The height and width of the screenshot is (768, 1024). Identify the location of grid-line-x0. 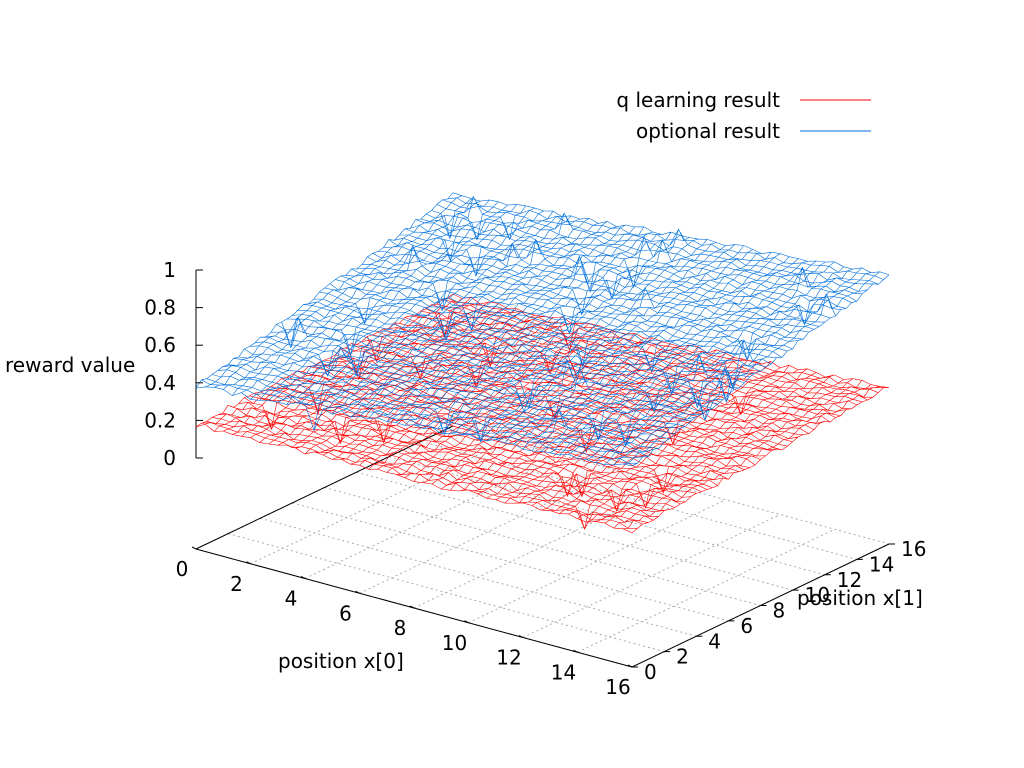
(597, 561).